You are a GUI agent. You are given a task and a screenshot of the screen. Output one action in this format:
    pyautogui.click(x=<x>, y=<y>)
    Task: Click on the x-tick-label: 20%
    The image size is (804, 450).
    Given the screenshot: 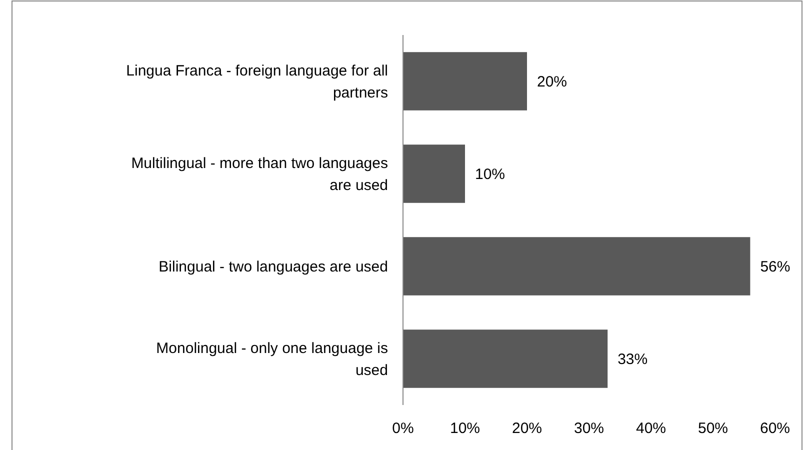 What is the action you would take?
    pyautogui.click(x=527, y=428)
    